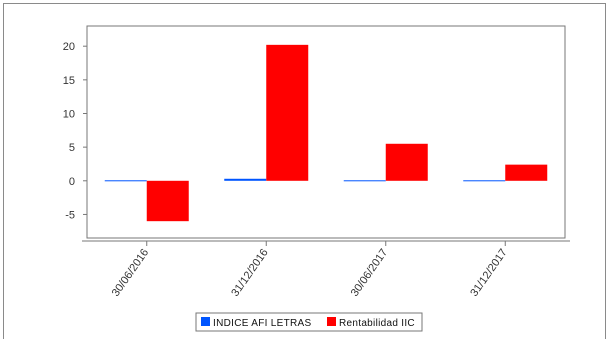  Describe the element at coordinates (70, 215) in the screenshot. I see `y-tick-label: -5` at that location.